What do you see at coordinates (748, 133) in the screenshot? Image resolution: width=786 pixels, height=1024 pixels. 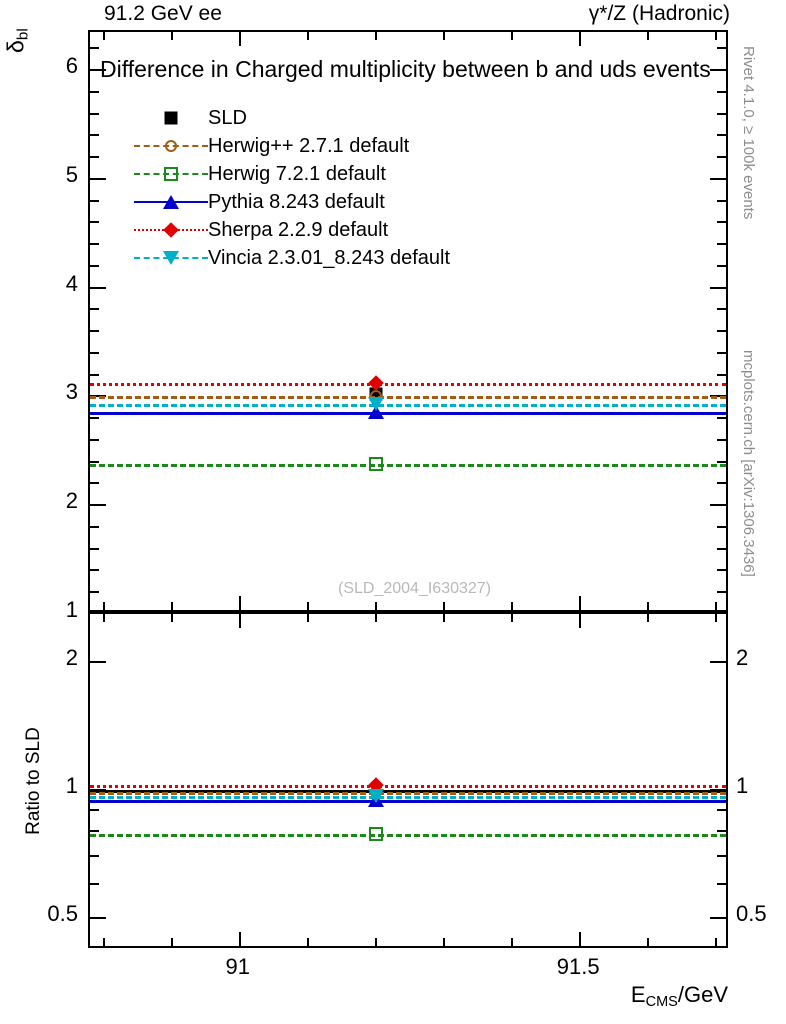 I see `credit-rivet: Rivet 4.1.0, ≥ 100k events` at bounding box center [748, 133].